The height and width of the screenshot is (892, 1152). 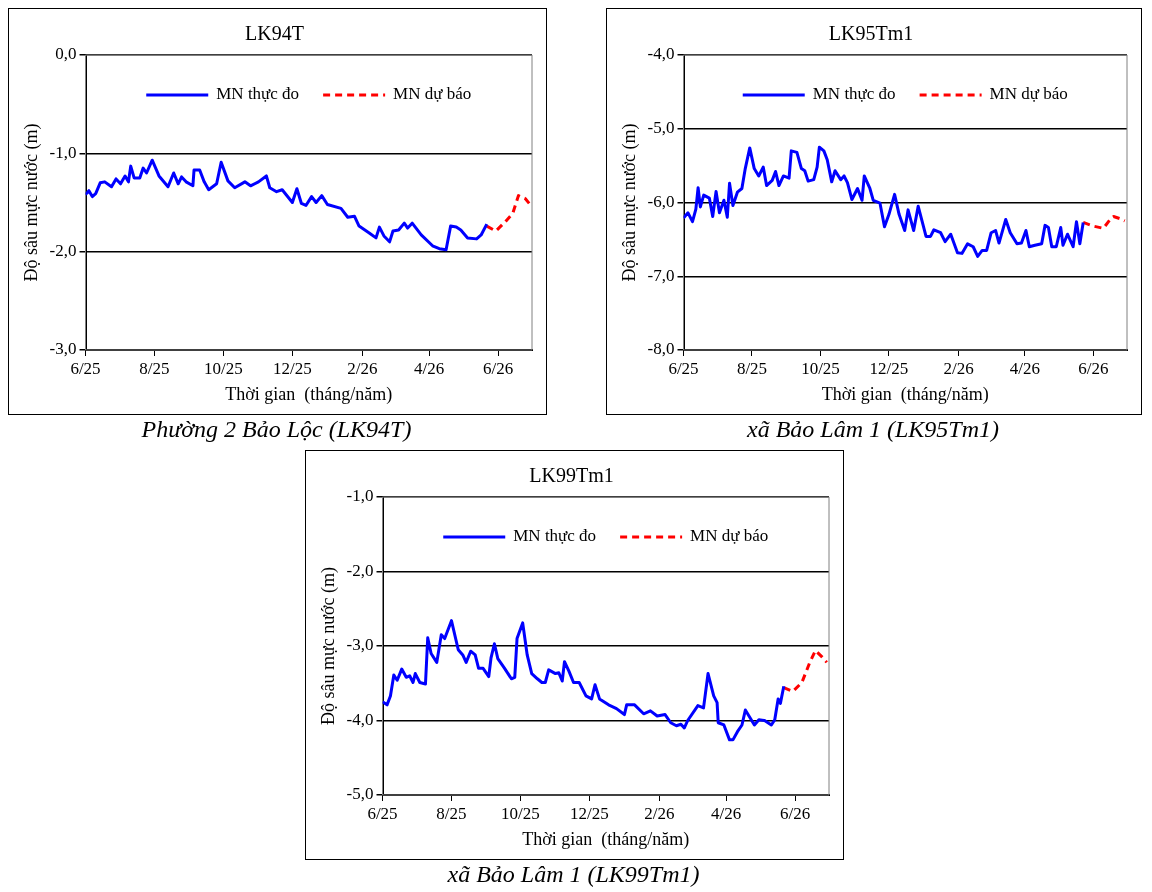 I want to click on chart-title: LK99Tm1, so click(x=571, y=475).